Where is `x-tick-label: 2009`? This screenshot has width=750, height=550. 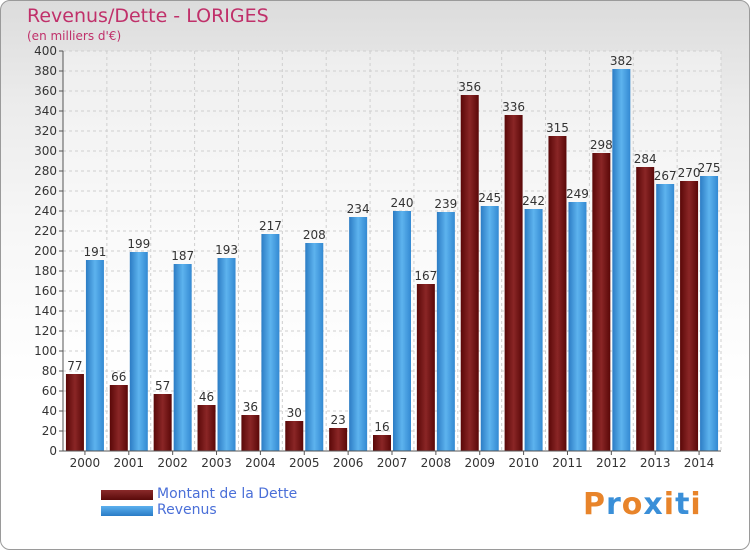 x-tick-label: 2009 is located at coordinates (479, 463).